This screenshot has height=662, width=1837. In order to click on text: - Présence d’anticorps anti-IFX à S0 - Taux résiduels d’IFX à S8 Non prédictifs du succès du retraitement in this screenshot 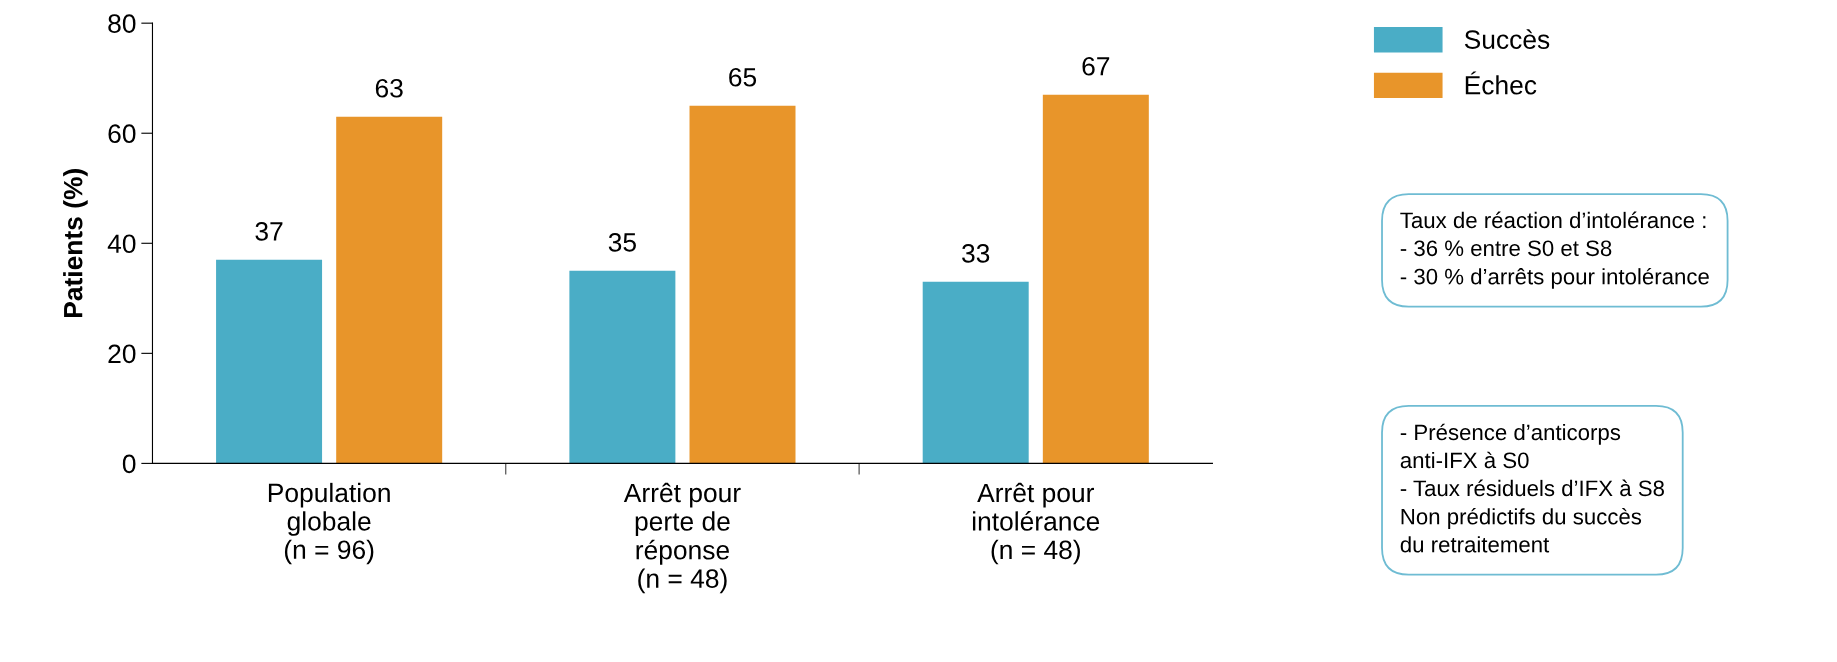, I will do `click(1532, 488)`.